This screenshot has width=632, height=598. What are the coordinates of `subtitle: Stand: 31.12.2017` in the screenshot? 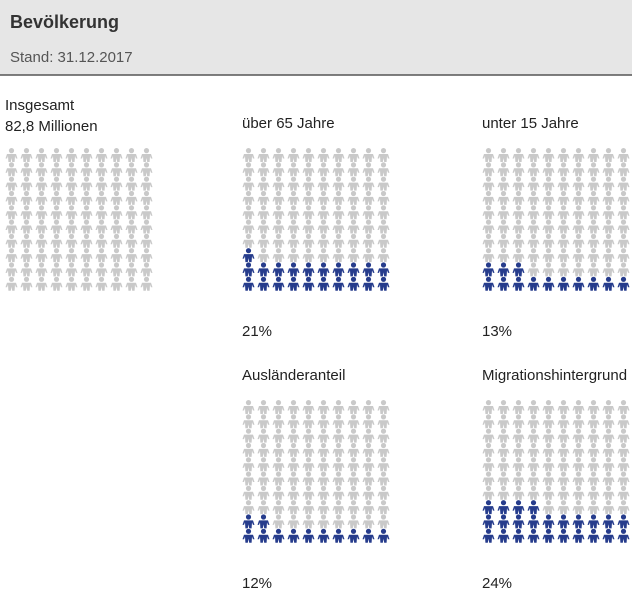 It's located at (71, 57).